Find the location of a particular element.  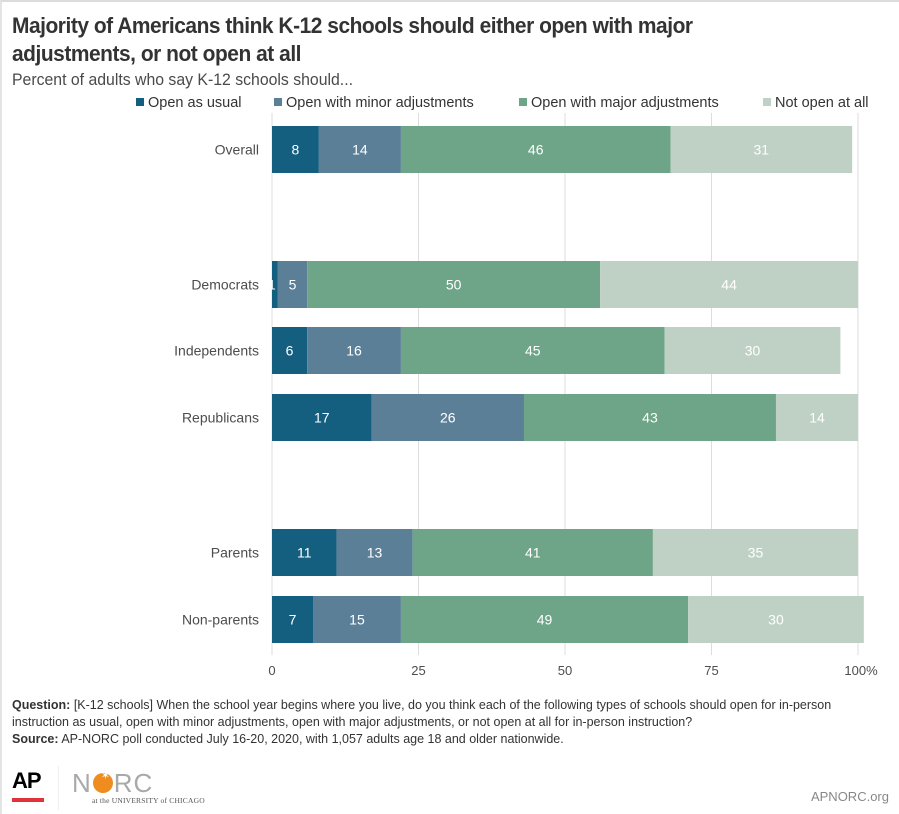

category-label: Overall is located at coordinates (237, 150).